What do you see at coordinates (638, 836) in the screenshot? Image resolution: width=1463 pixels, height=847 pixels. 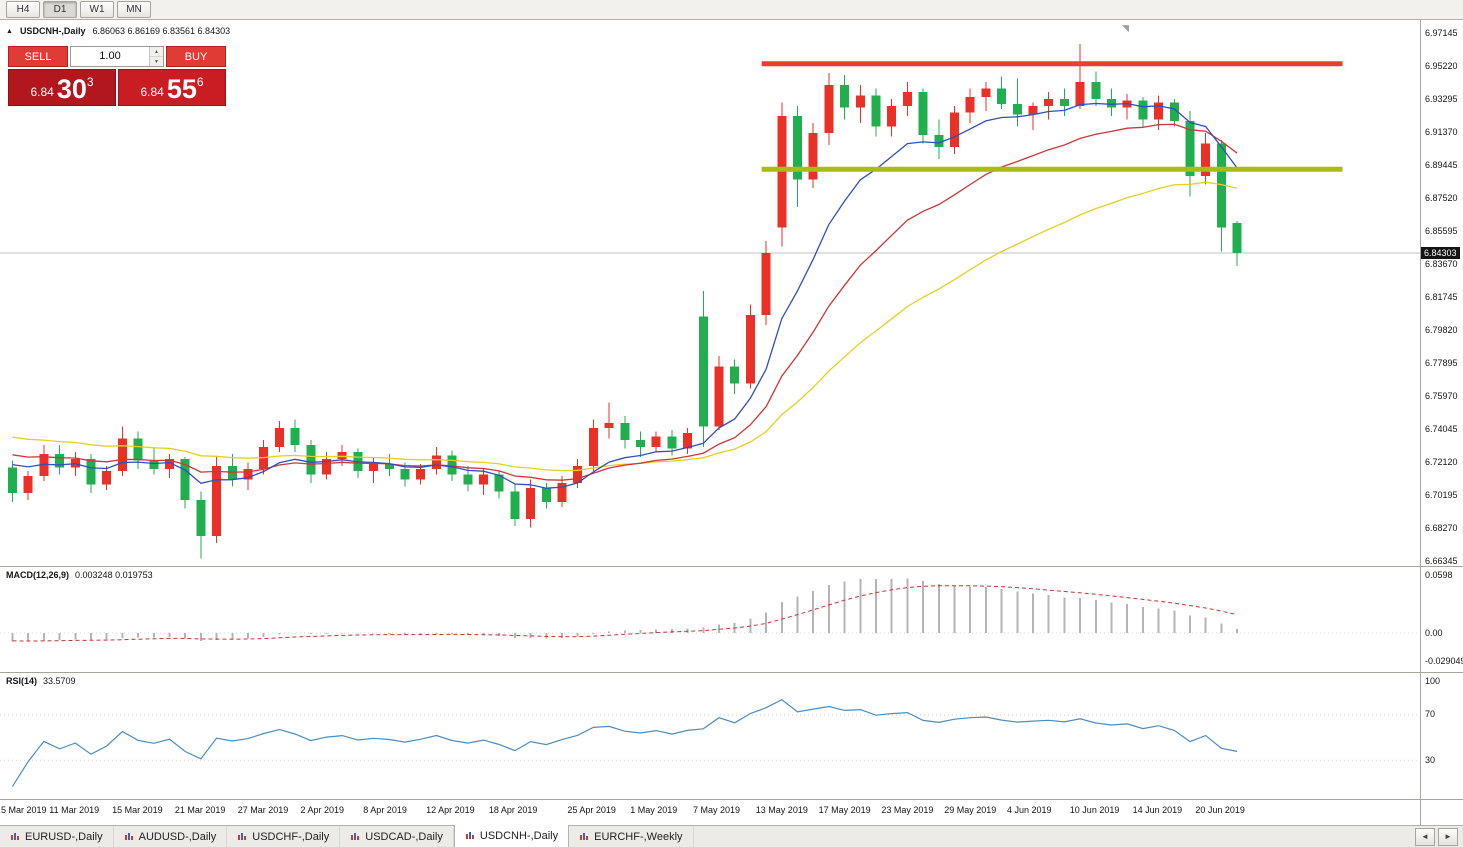 I see `chart-tab-label: EURCHF-,Weekly` at bounding box center [638, 836].